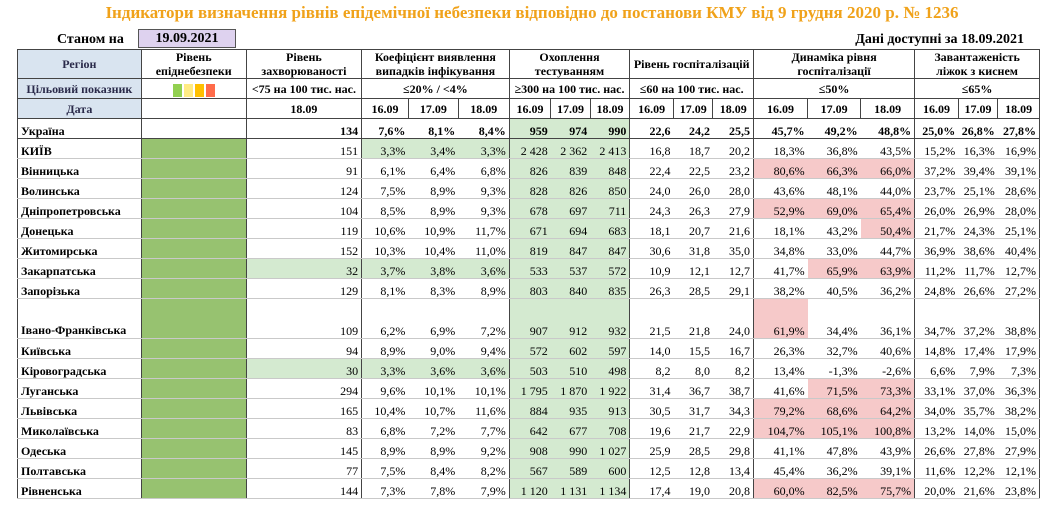 The height and width of the screenshot is (509, 1064). What do you see at coordinates (978, 288) in the screenshot?
I see `oxygen-beds-value: 26,6%` at bounding box center [978, 288].